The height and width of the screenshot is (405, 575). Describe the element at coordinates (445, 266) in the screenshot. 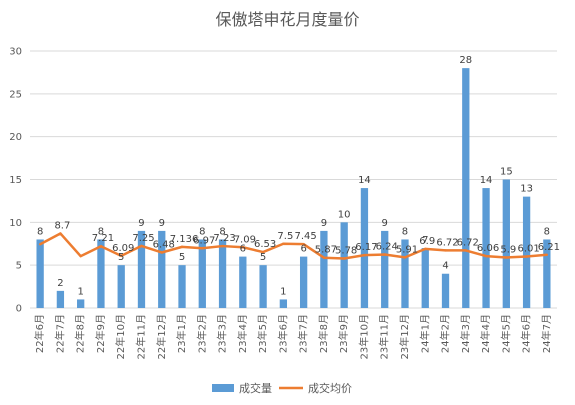

I see `bar-value-label: 4` at that location.